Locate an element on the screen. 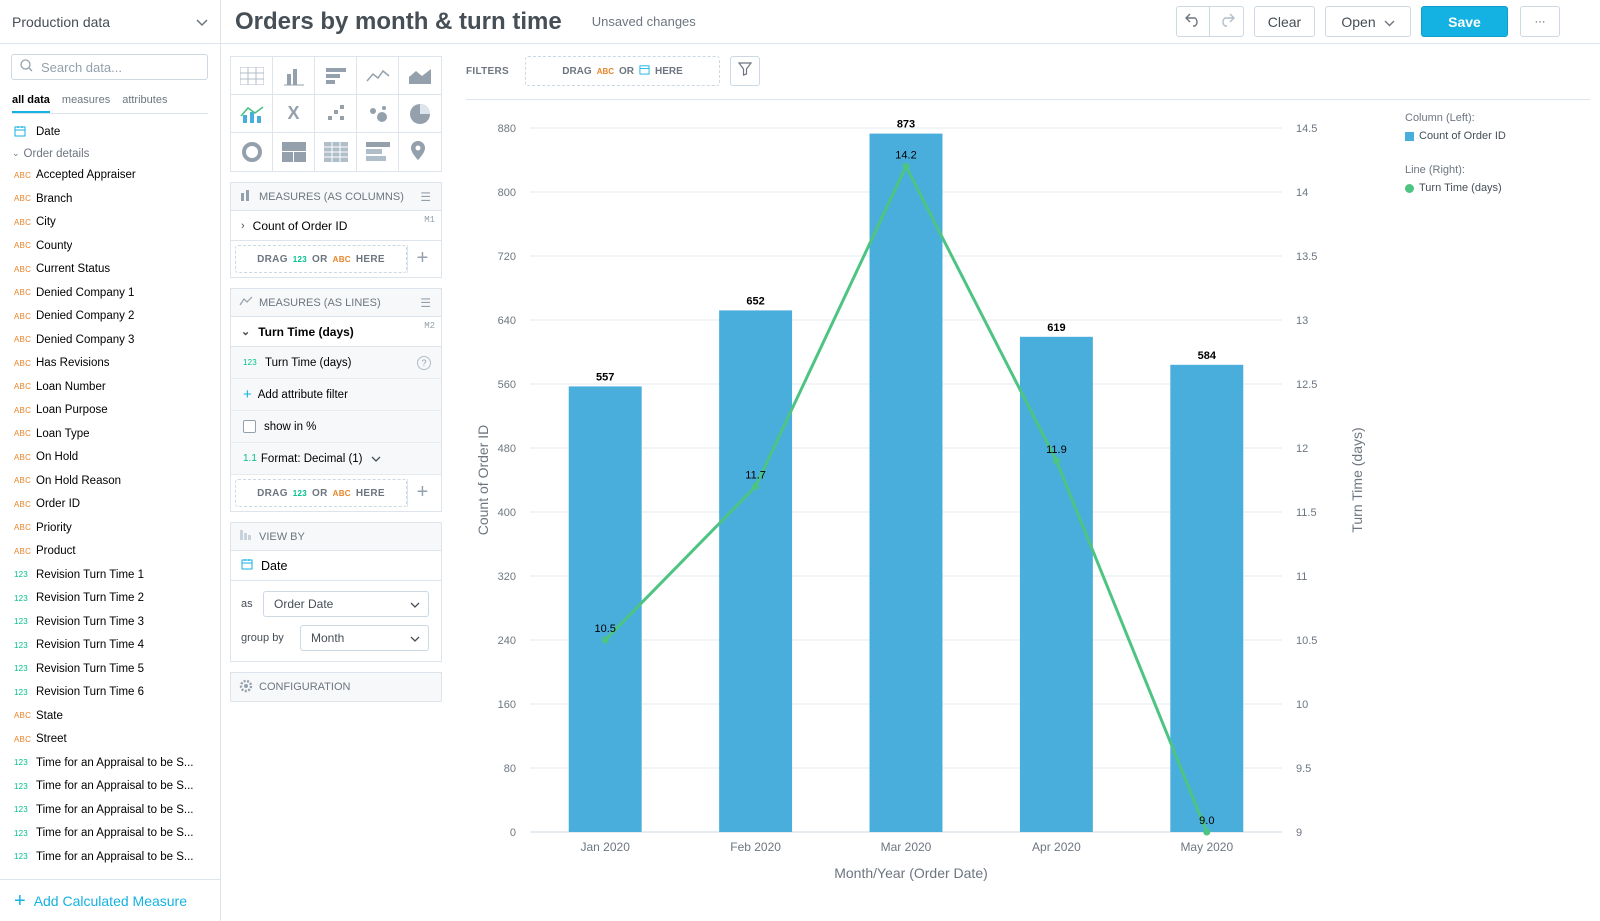  combo-chart-icon is located at coordinates (252, 114).